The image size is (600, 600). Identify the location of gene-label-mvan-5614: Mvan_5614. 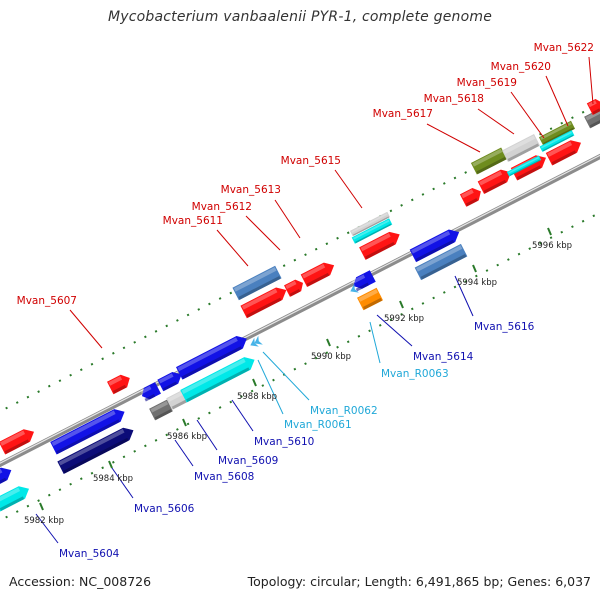
(443, 357).